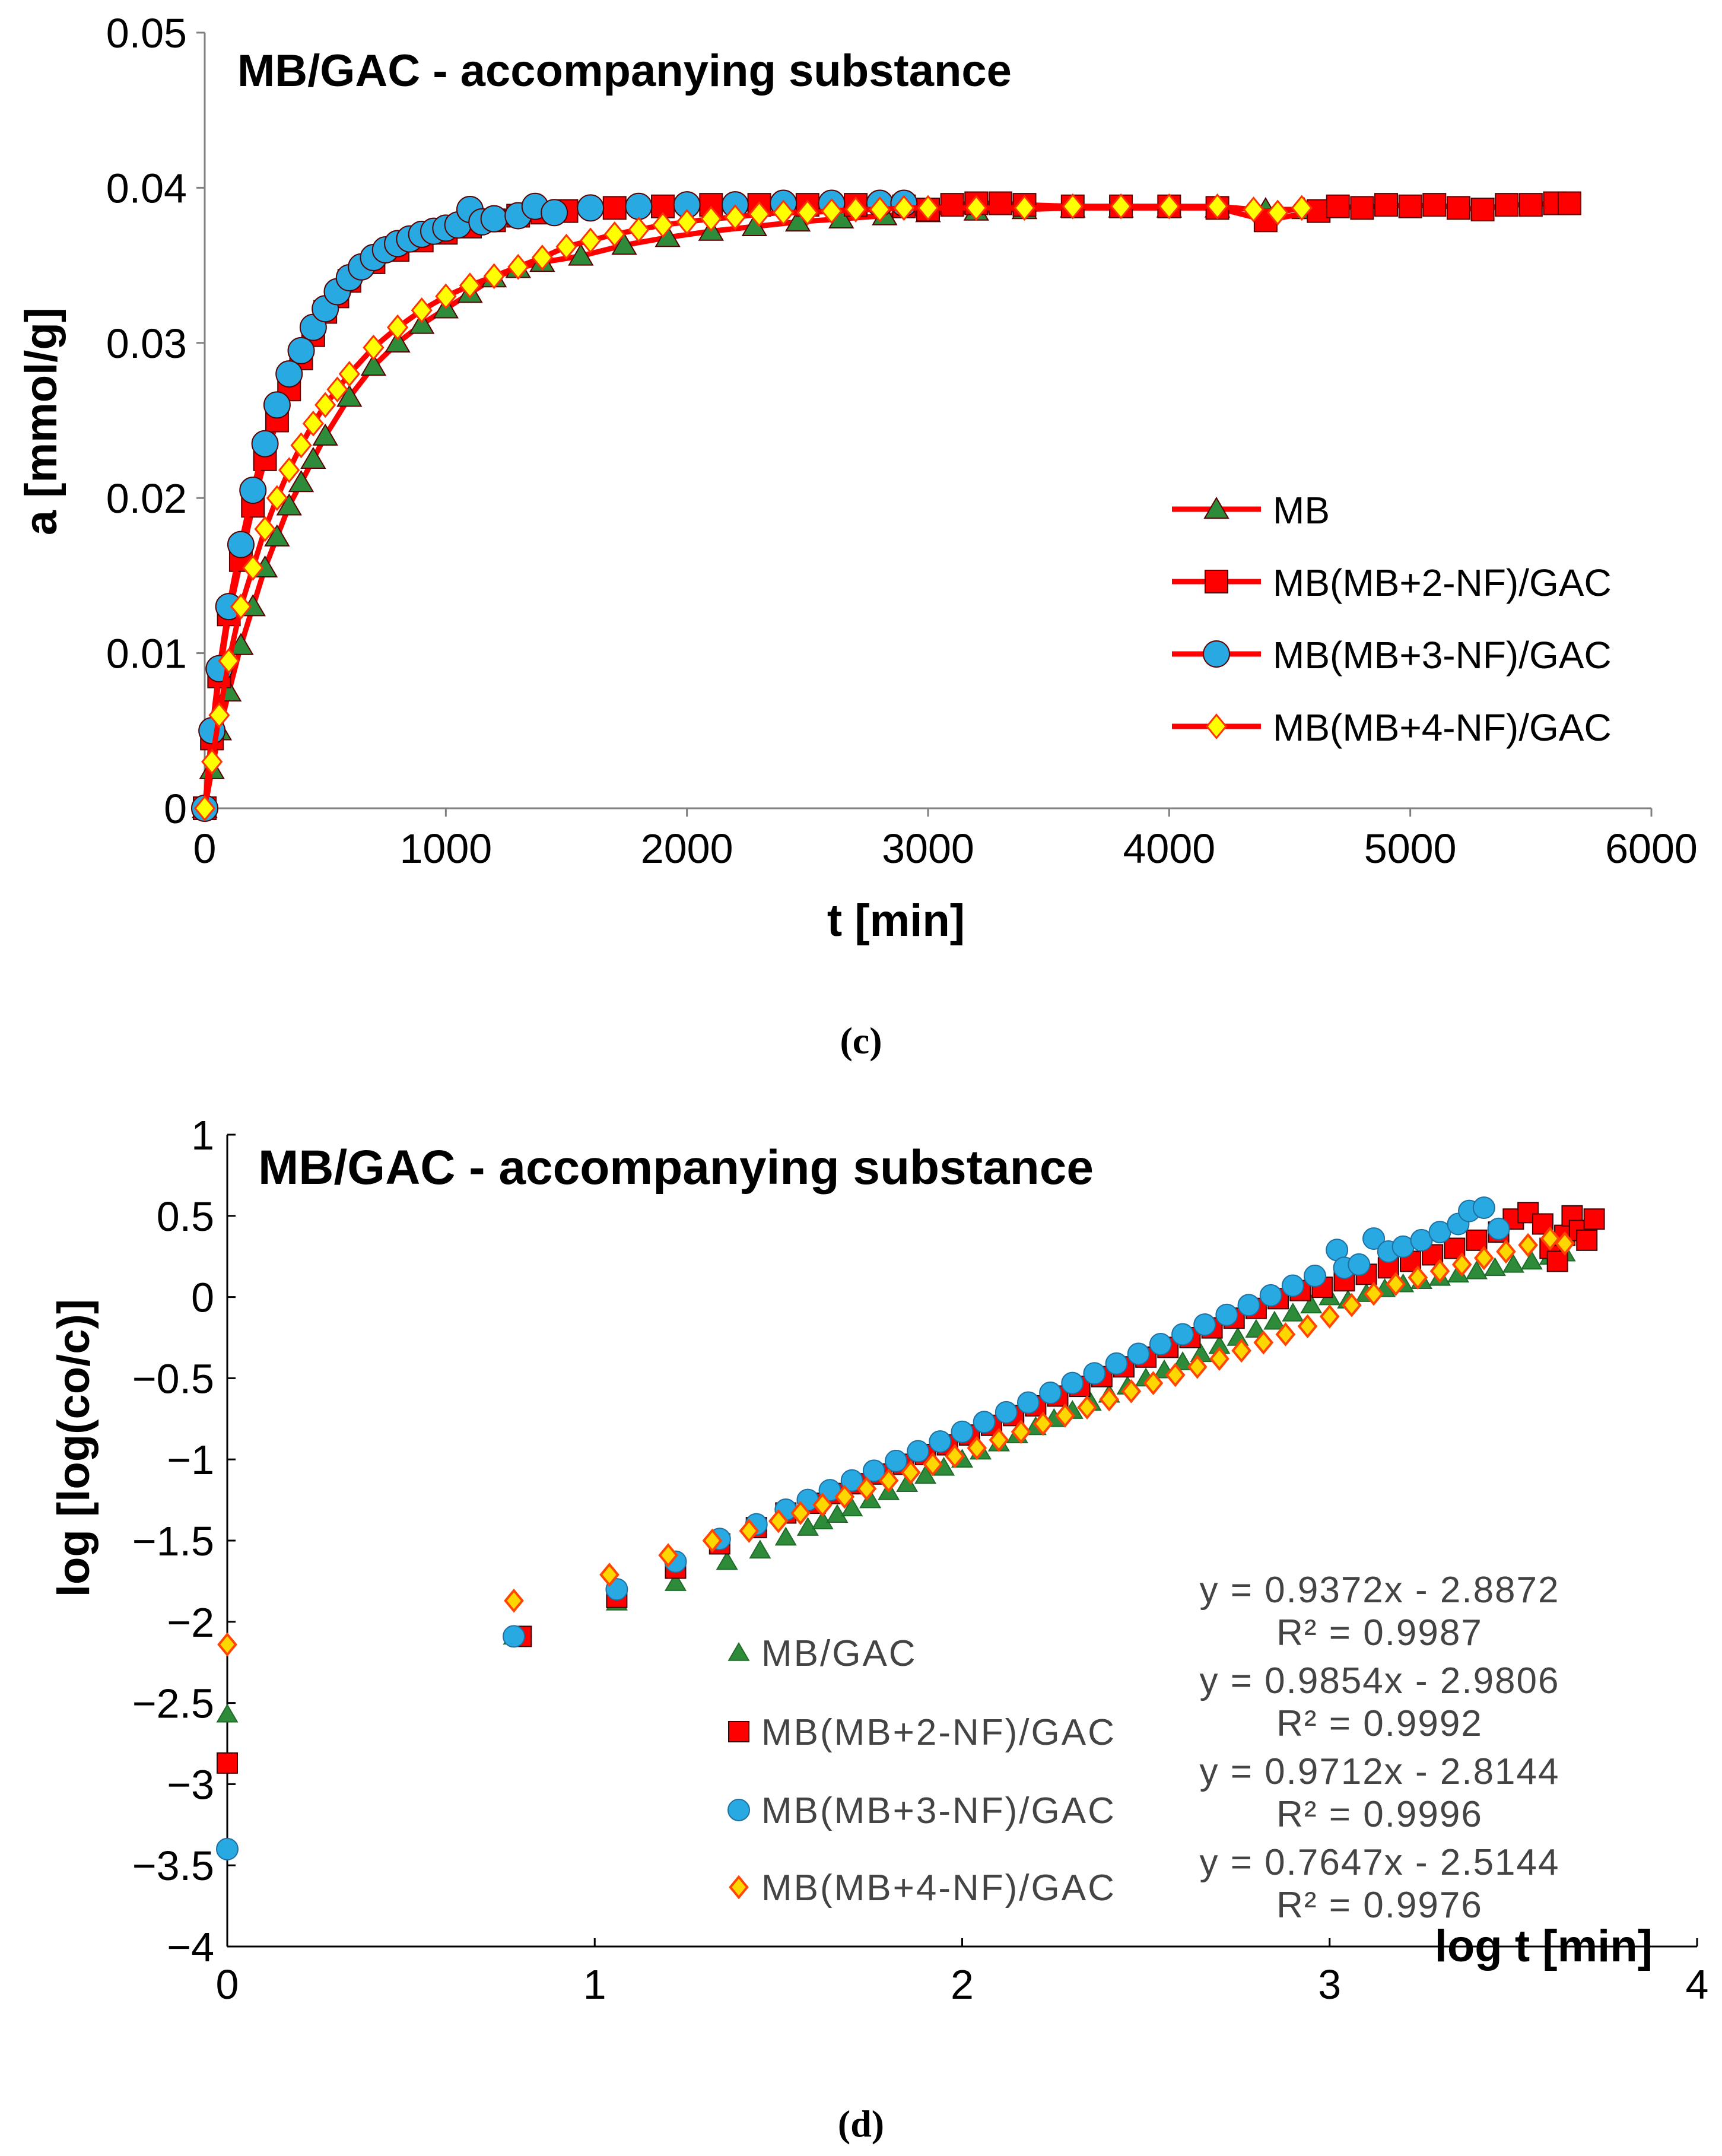 Image resolution: width=1722 pixels, height=2156 pixels. I want to click on y-tick-label-c: 0.01, so click(146, 654).